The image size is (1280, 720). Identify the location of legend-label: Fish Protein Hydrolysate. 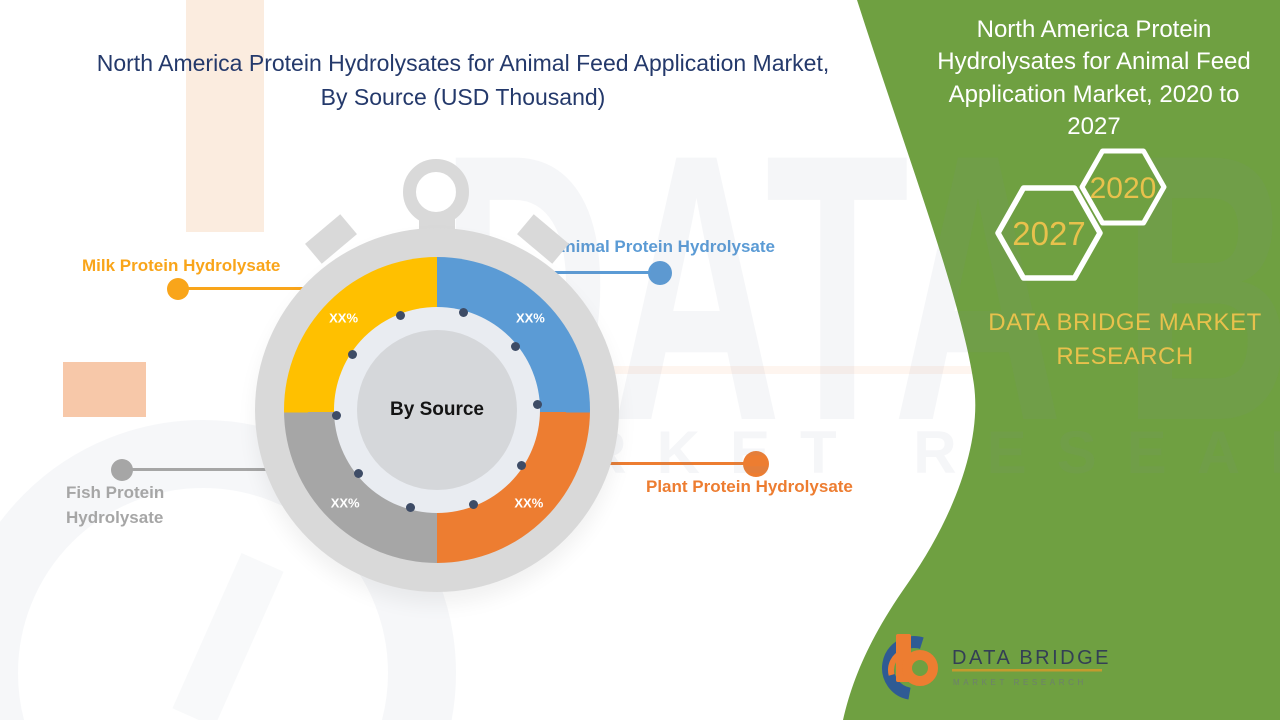
(115, 505).